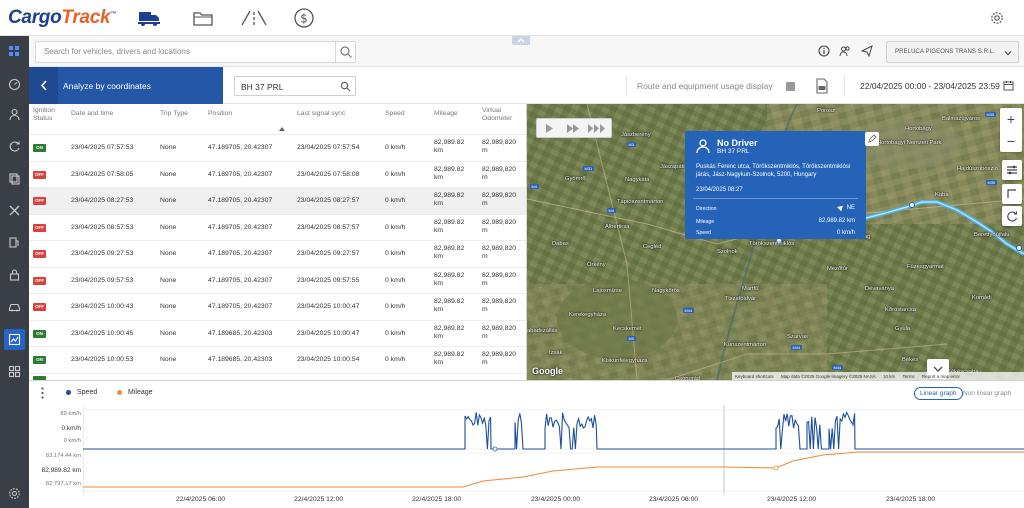 Image resolution: width=1024 pixels, height=508 pixels. Describe the element at coordinates (705, 222) in the screenshot. I see `mileage-label: Mileage` at that location.